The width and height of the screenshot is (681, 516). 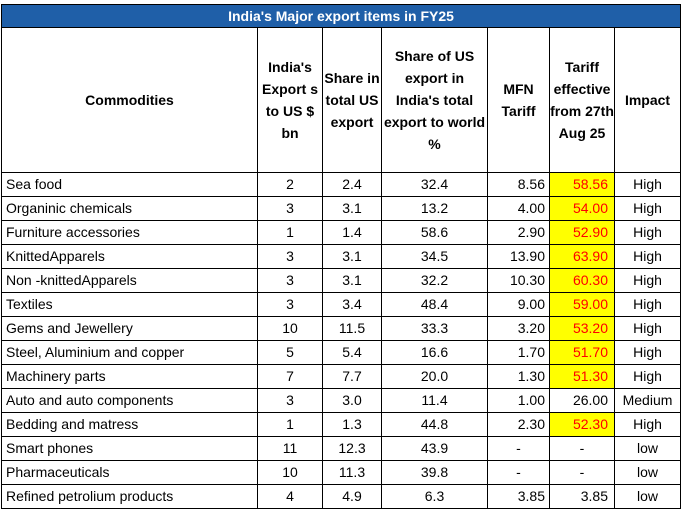 What do you see at coordinates (582, 304) in the screenshot?
I see `cell-tariff-effective: 59.00` at bounding box center [582, 304].